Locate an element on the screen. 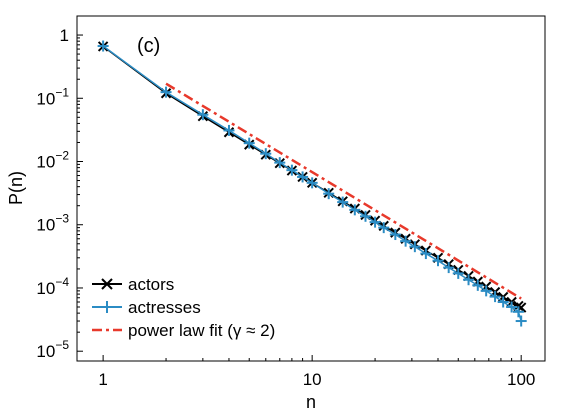 The width and height of the screenshot is (571, 418). y-tick-label: 10⁻⁴ is located at coordinates (52, 286).